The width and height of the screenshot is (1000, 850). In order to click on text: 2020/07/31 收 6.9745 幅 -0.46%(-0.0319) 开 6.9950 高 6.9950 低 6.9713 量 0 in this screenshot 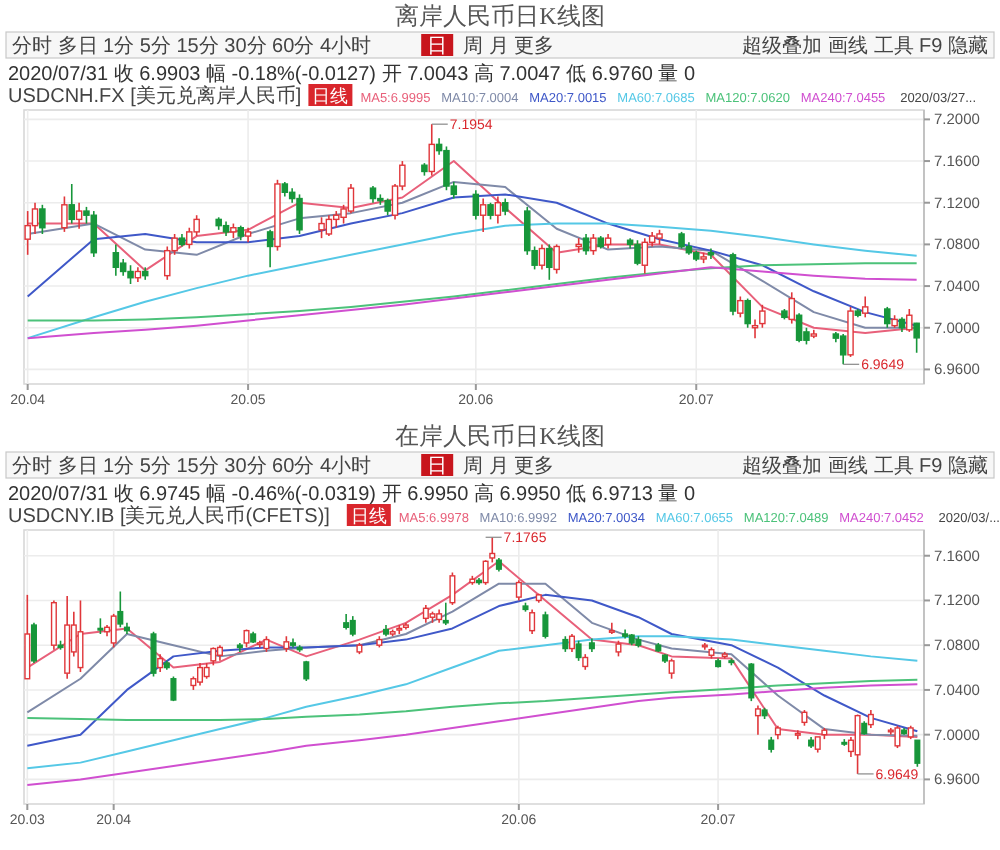, I will do `click(352, 494)`.